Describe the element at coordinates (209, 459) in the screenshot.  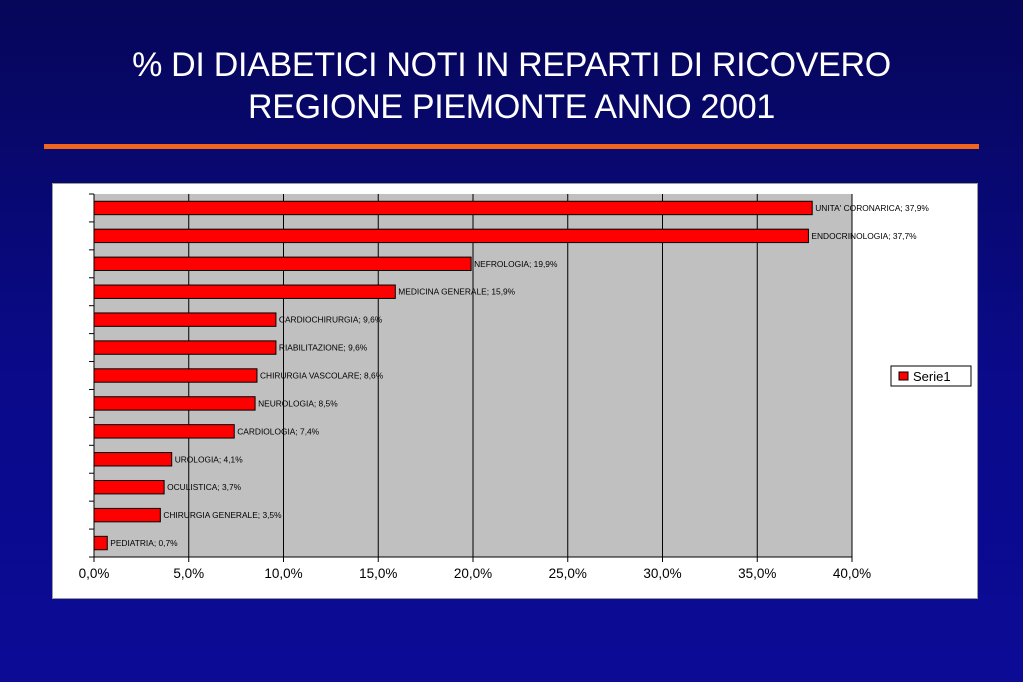
I see `data-label: UROLOGIA; 4,1%` at that location.